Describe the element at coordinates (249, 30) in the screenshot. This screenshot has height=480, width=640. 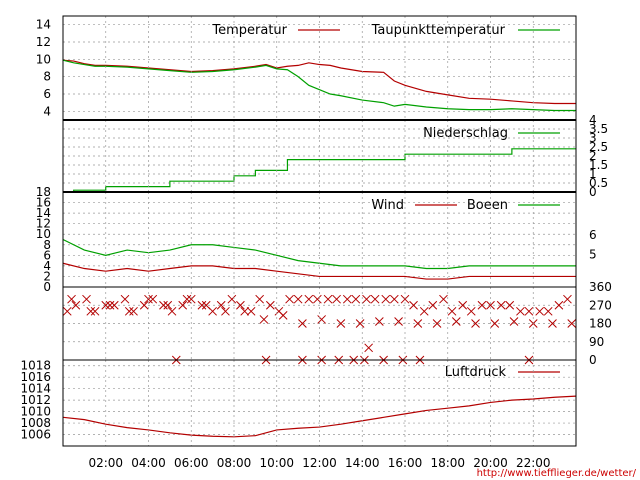
I see `legend-label: Temperatur` at that location.